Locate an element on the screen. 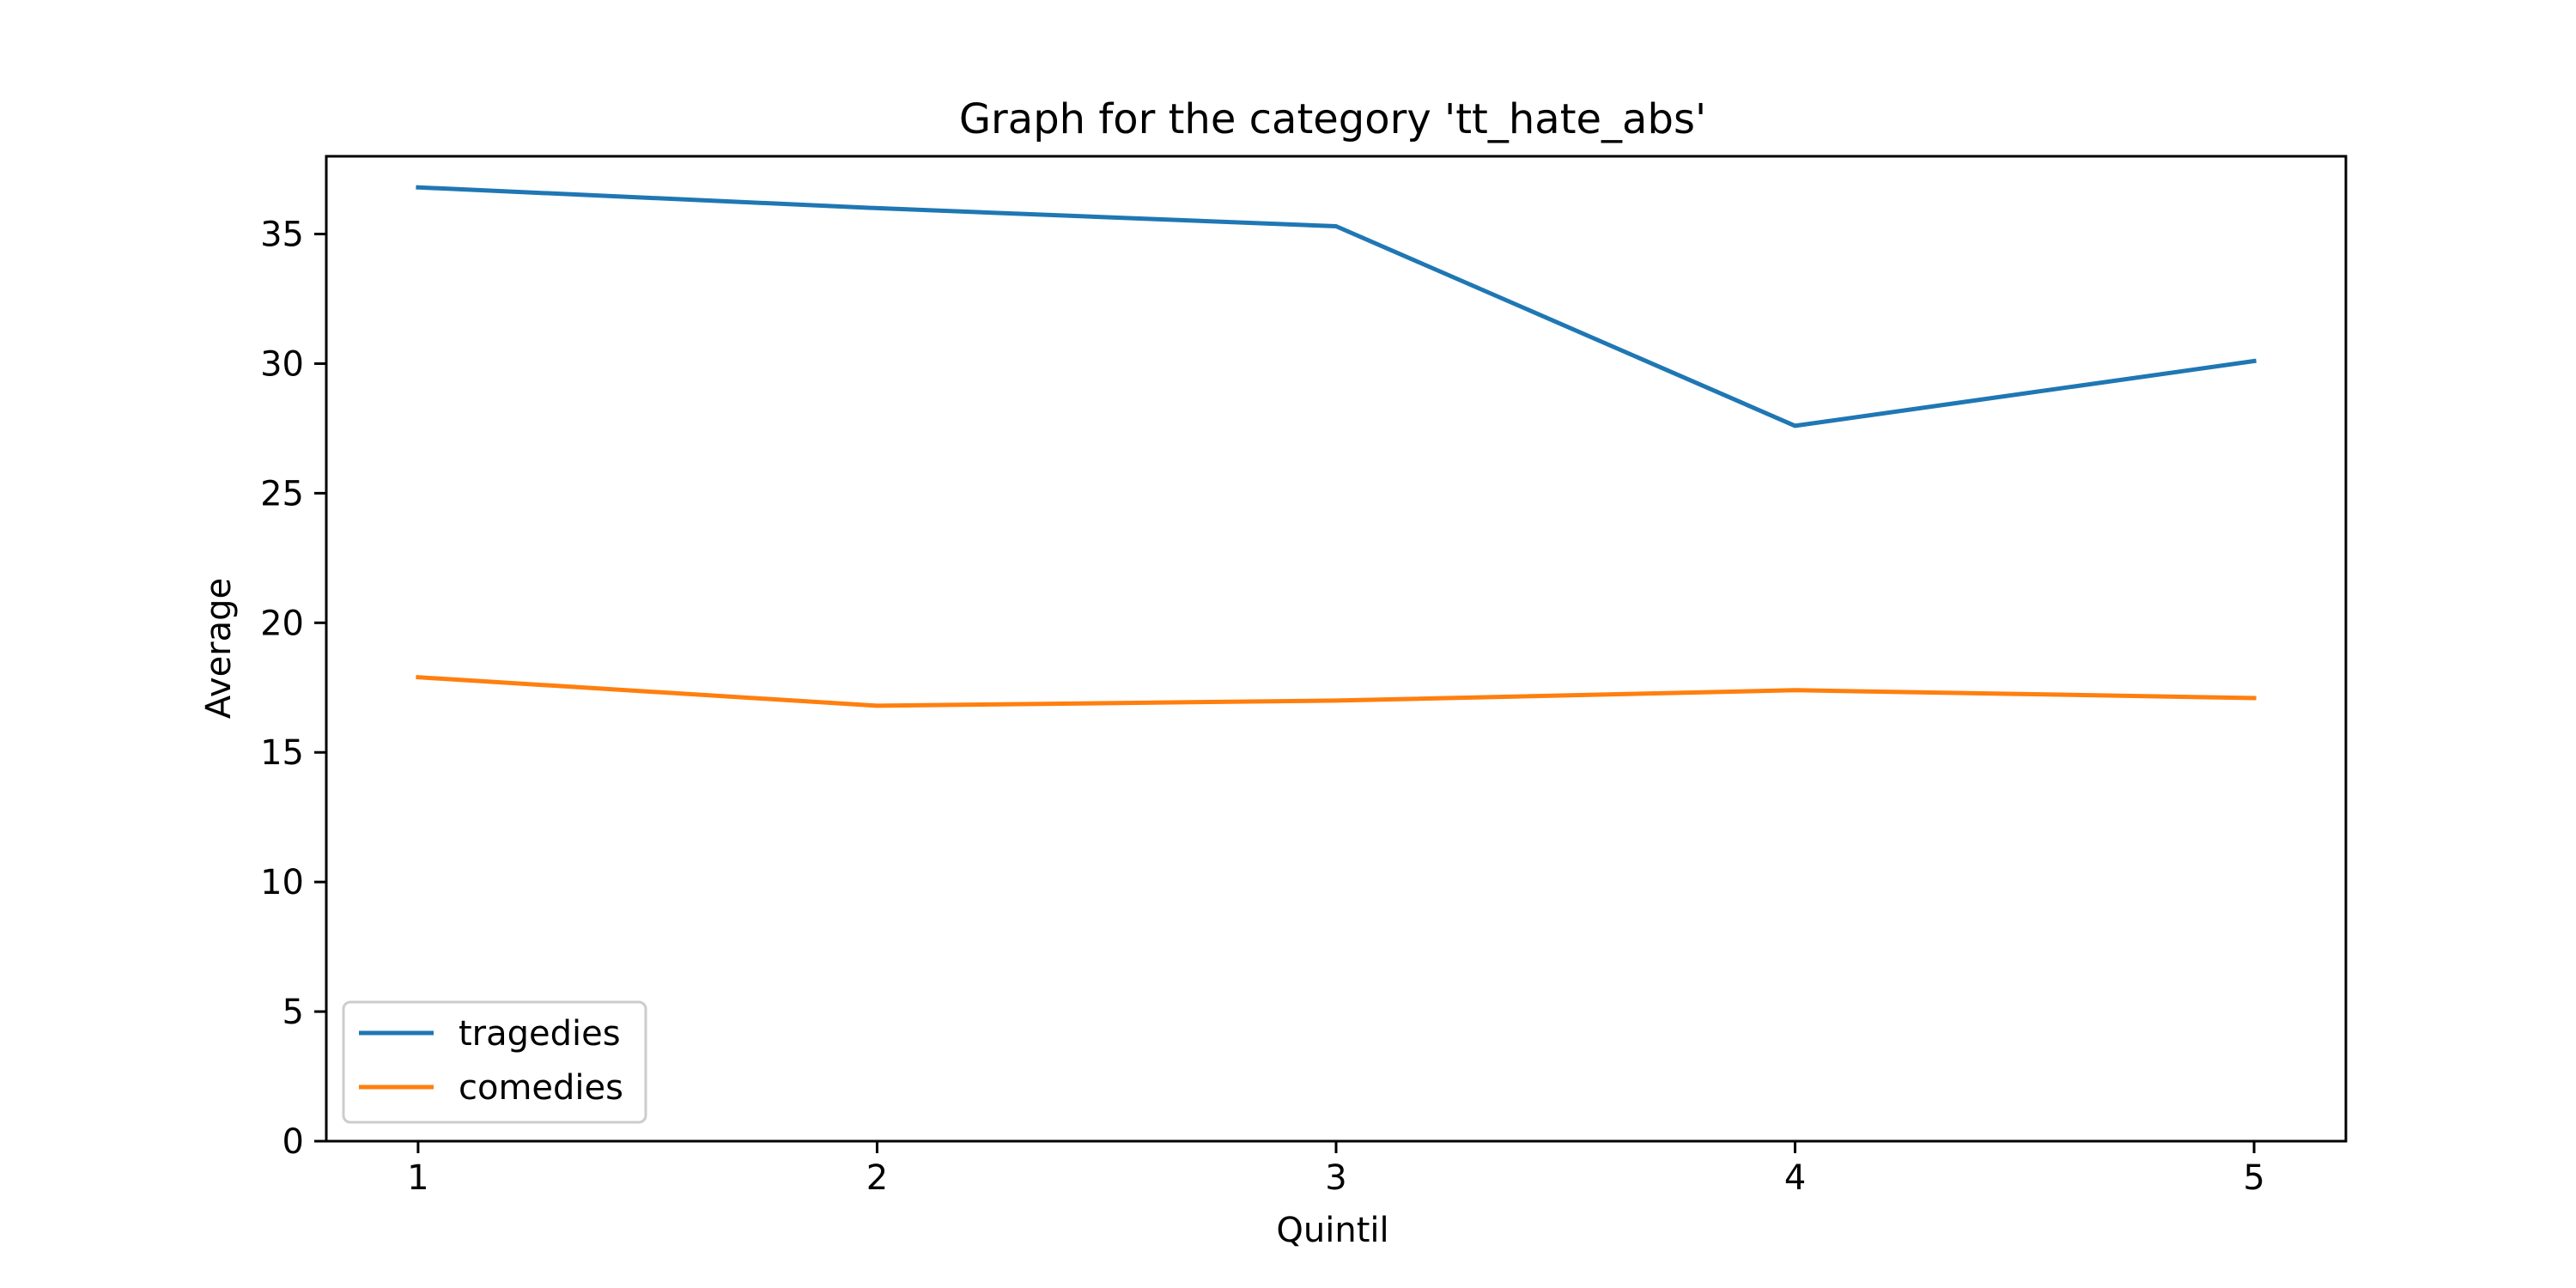 Image resolution: width=2576 pixels, height=1288 pixels. y-tick-label: 0 is located at coordinates (293, 1142).